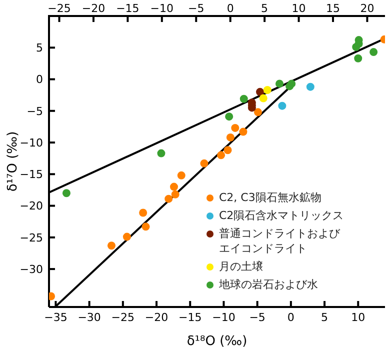  What do you see at coordinates (299, 8) in the screenshot?
I see `x2-tick-label: 10` at bounding box center [299, 8].